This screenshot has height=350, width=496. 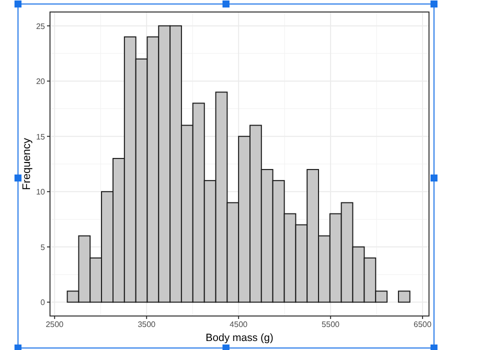 I want to click on x-tick-label: 4500, so click(x=239, y=324).